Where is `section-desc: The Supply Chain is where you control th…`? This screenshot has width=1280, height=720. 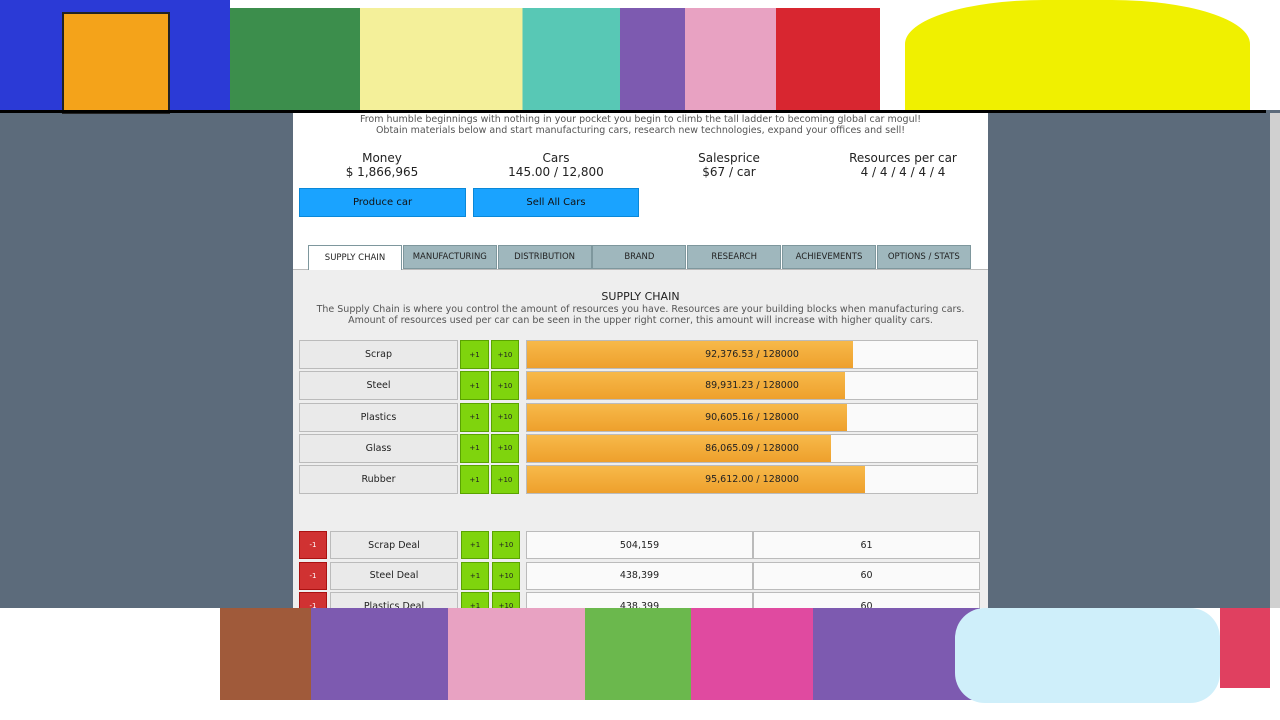
section-desc: The Supply Chain is where you control th… is located at coordinates (640, 309).